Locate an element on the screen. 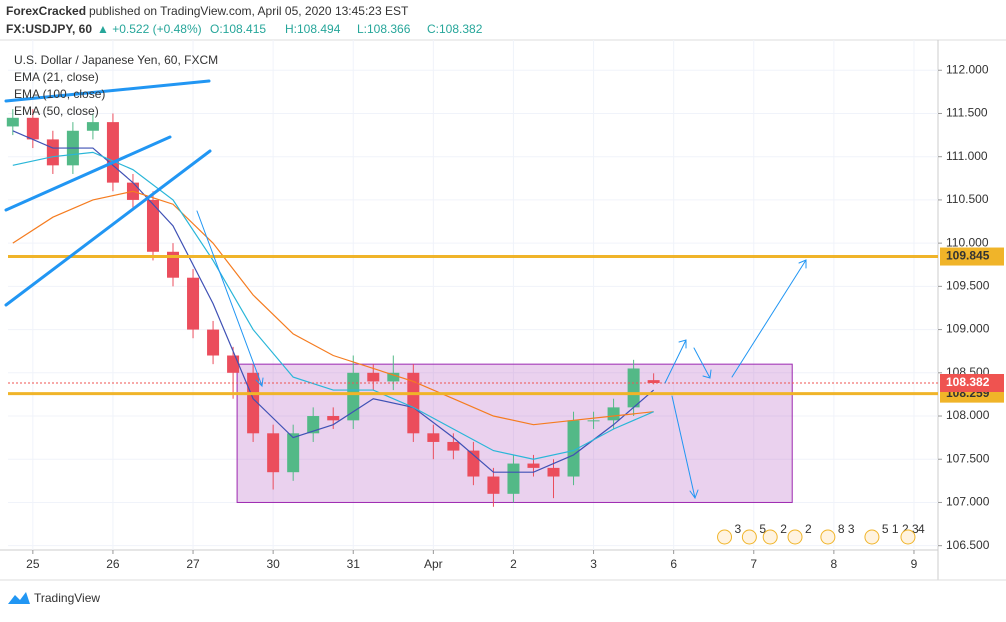 This screenshot has width=1006, height=622. chart-title: U.S. Dollar / Japanese Yen, 60, FXCM is located at coordinates (116, 60).